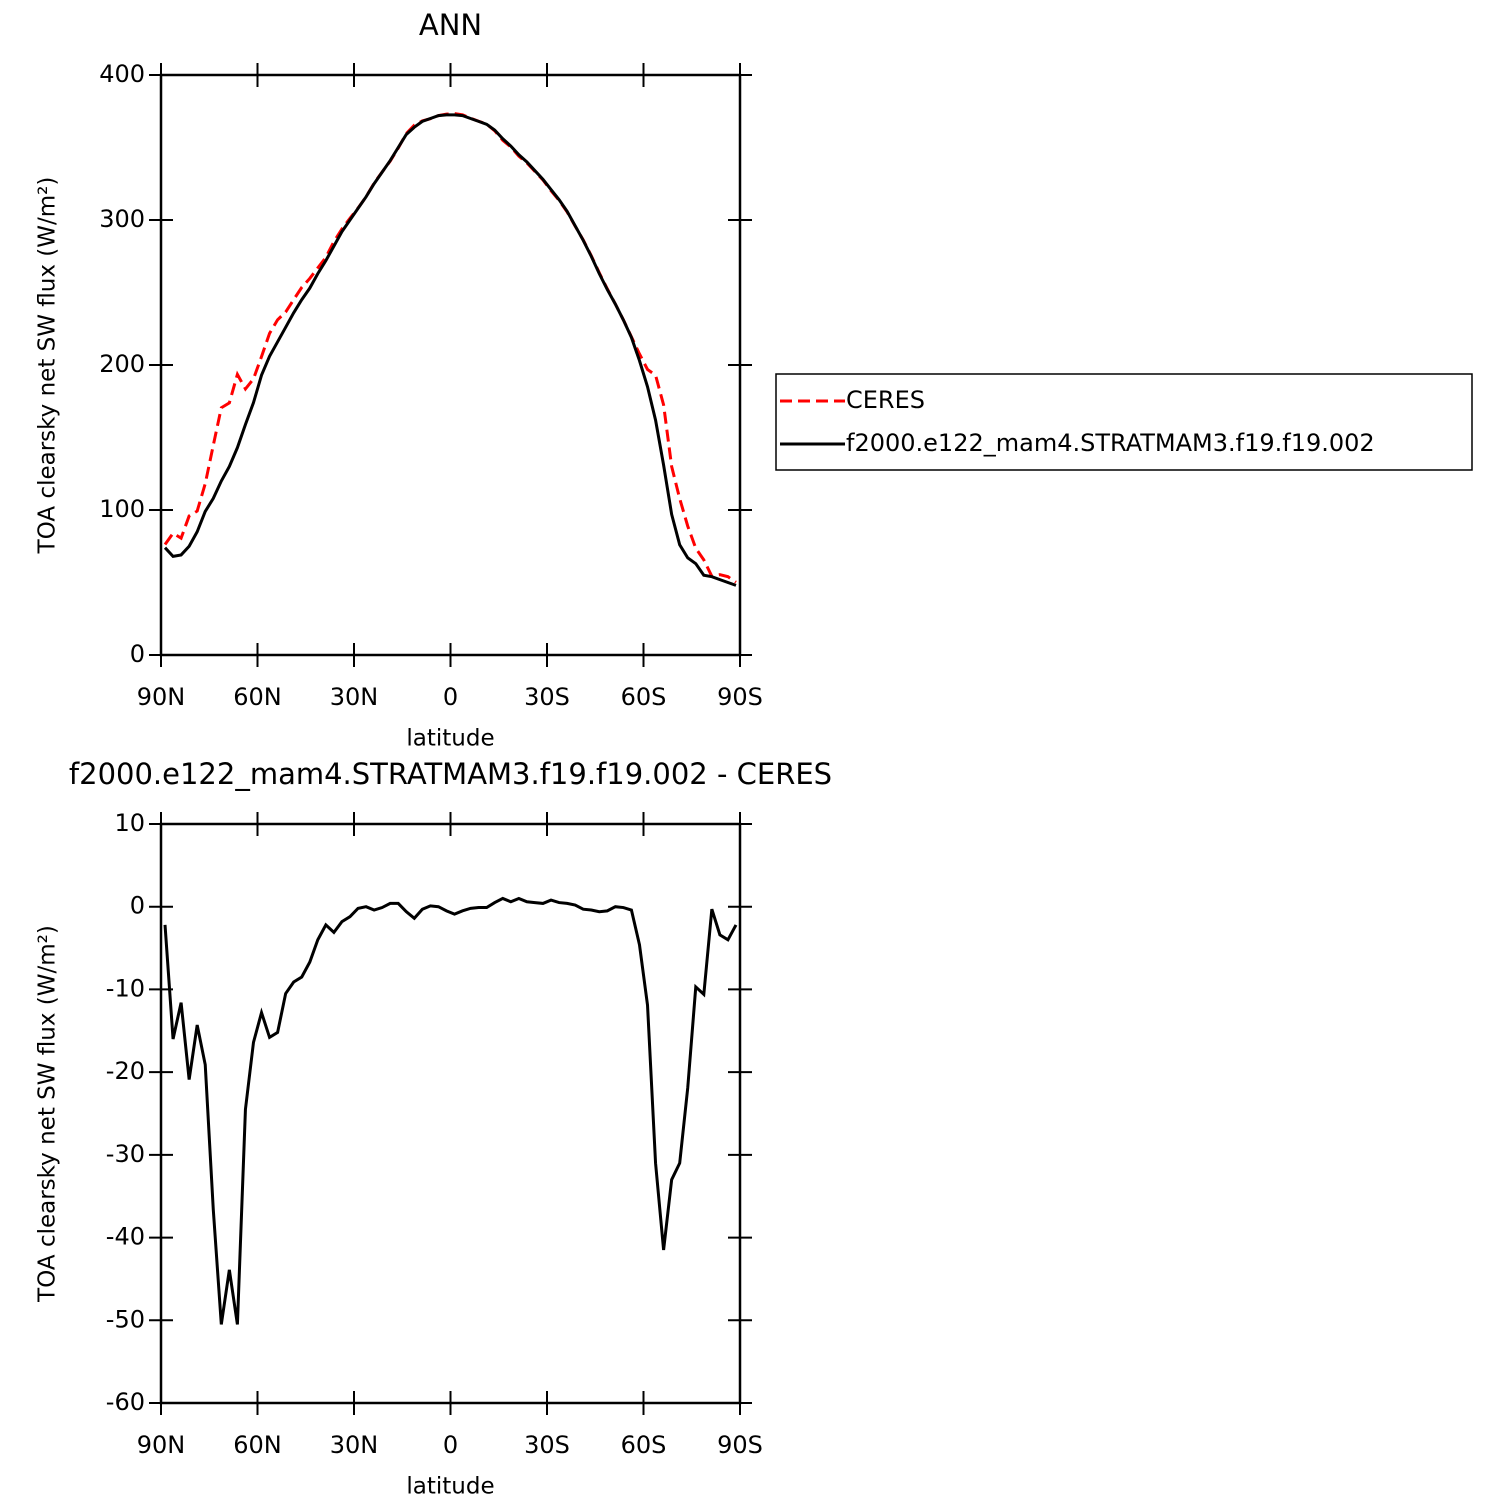 This screenshot has height=1508, width=1508. What do you see at coordinates (125, 988) in the screenshot?
I see `y-tick-label: -10` at bounding box center [125, 988].